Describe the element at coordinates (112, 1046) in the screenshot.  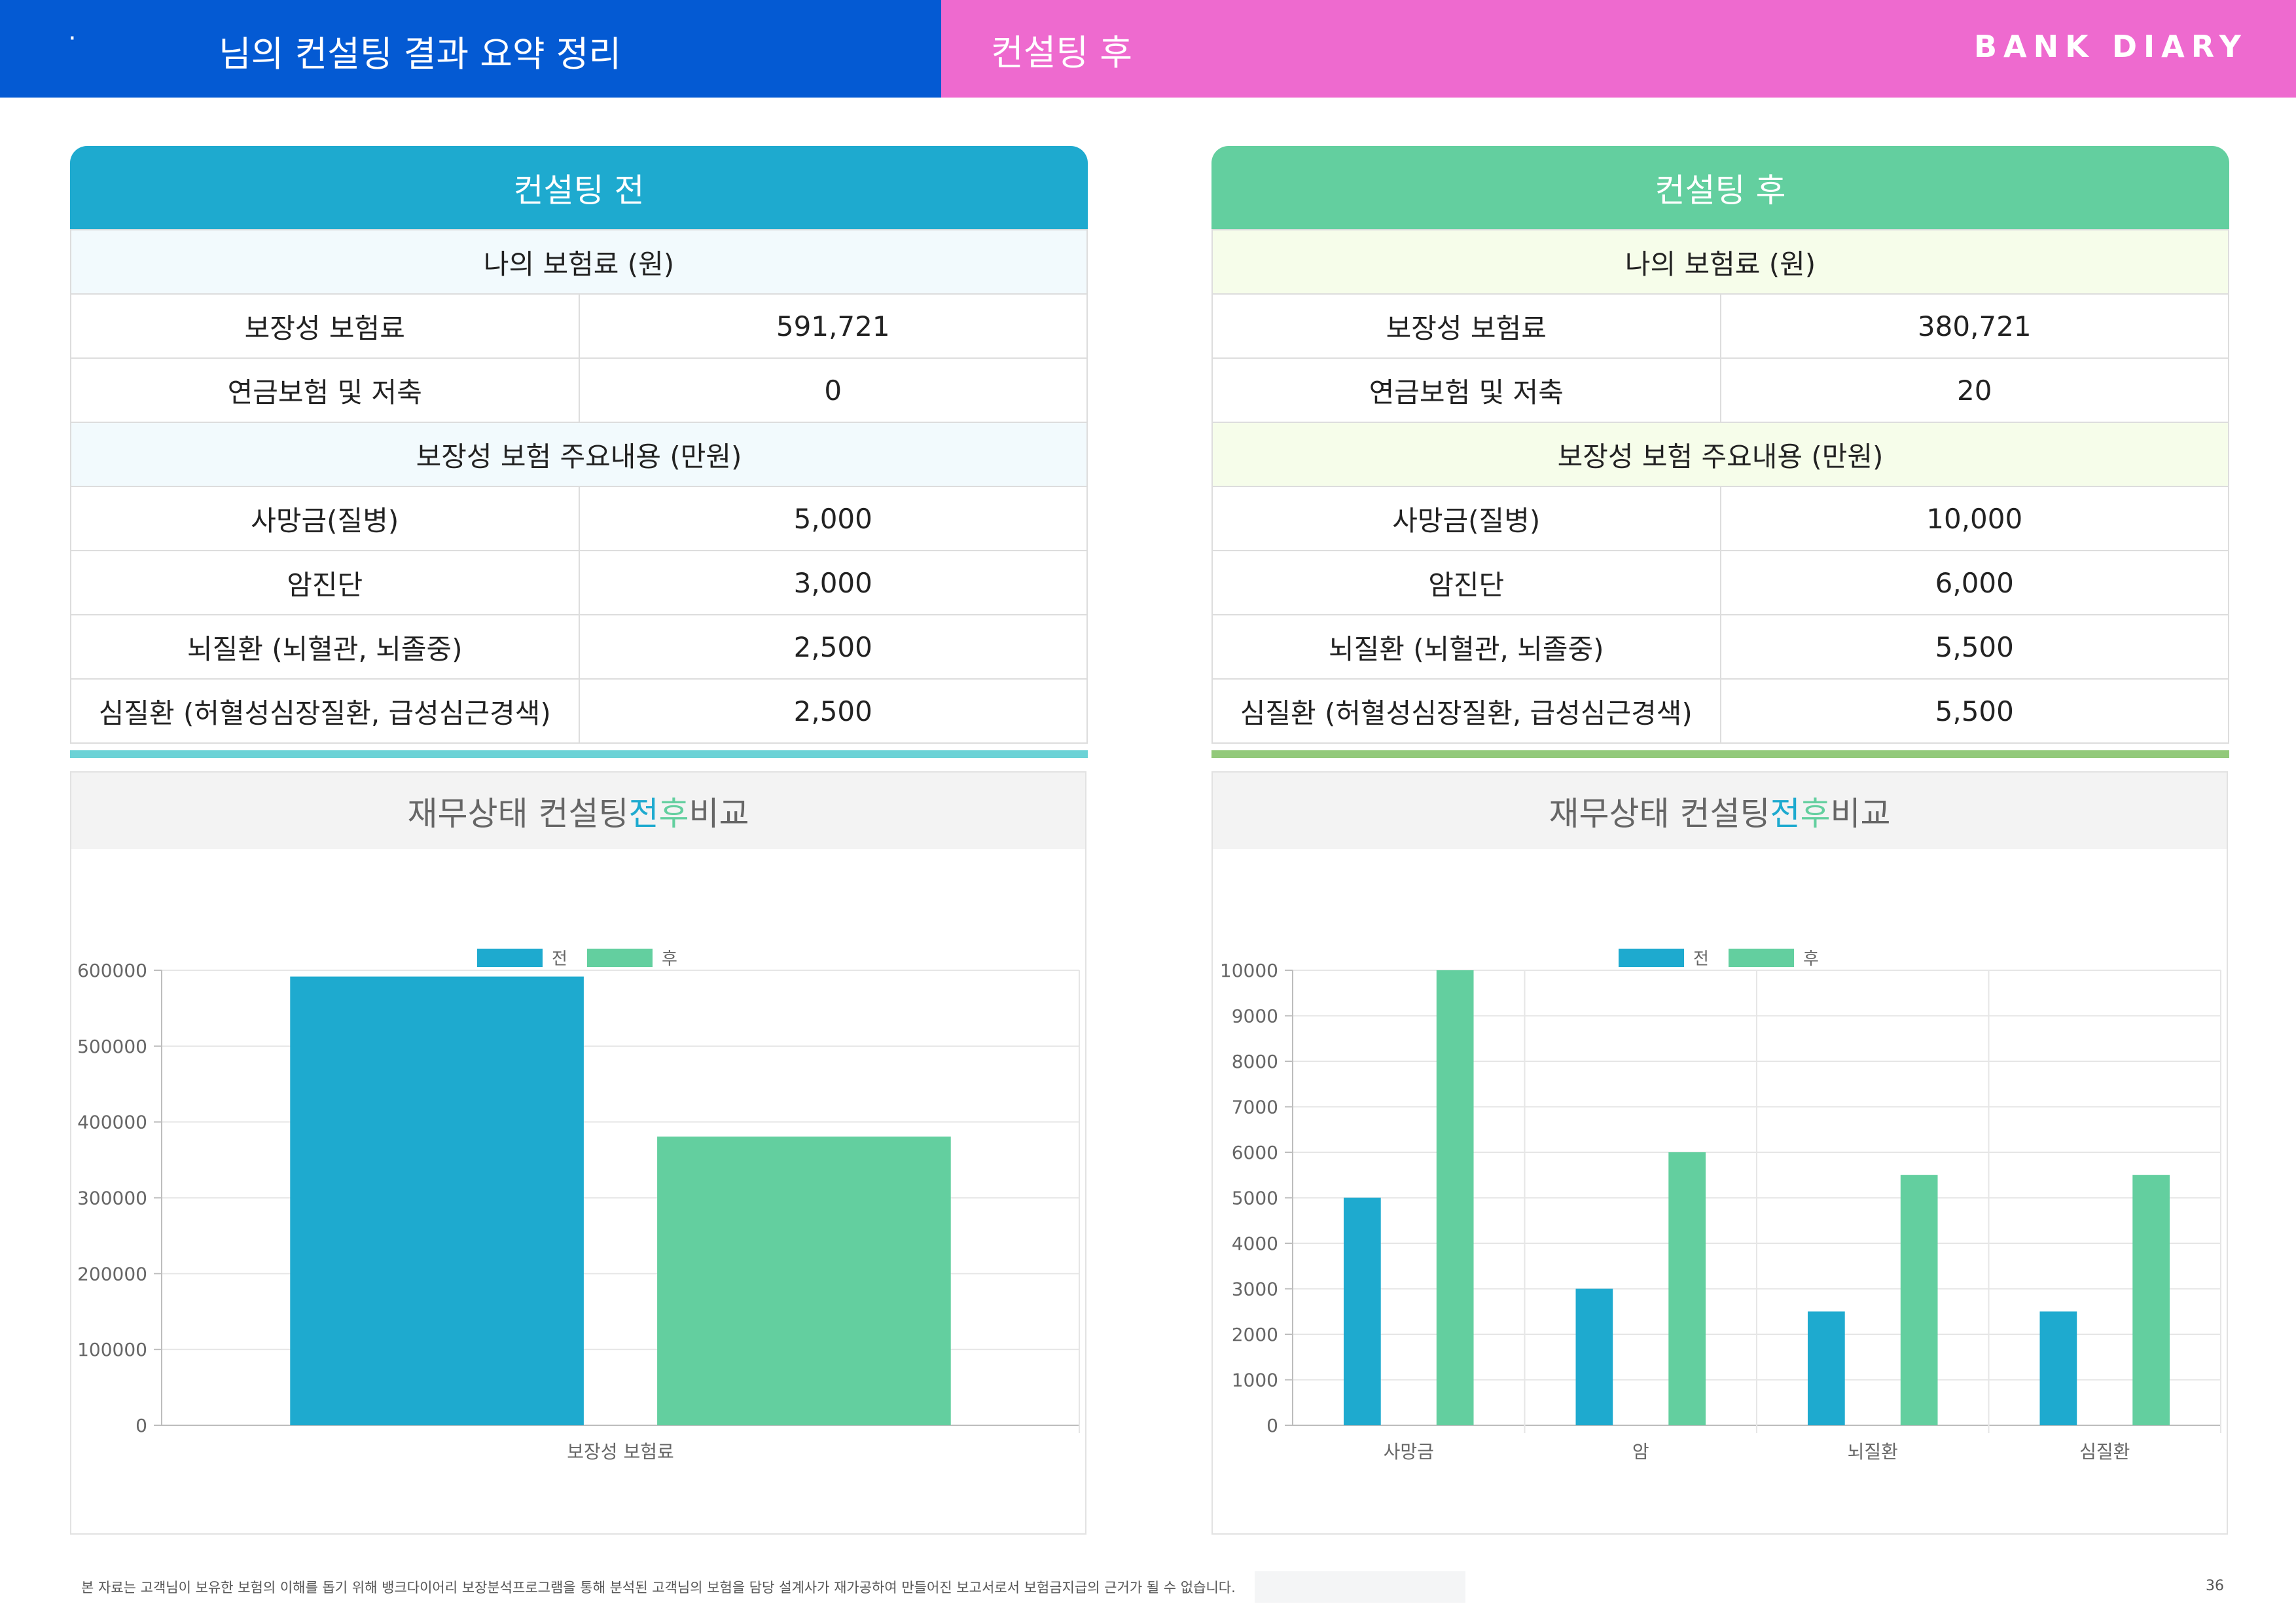
I see `y-tick-label: 500000` at that location.